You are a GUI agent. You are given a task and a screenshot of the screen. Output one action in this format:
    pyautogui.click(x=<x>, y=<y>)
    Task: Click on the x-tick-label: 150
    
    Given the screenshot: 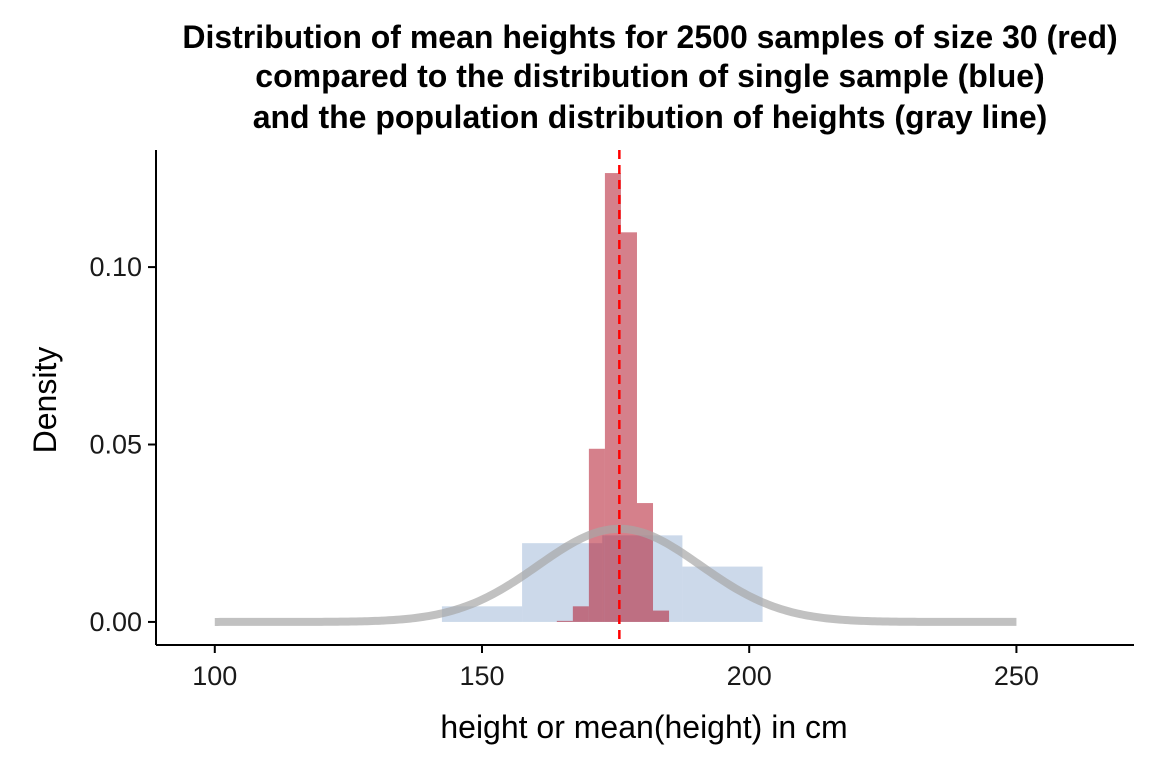 What is the action you would take?
    pyautogui.click(x=481, y=676)
    